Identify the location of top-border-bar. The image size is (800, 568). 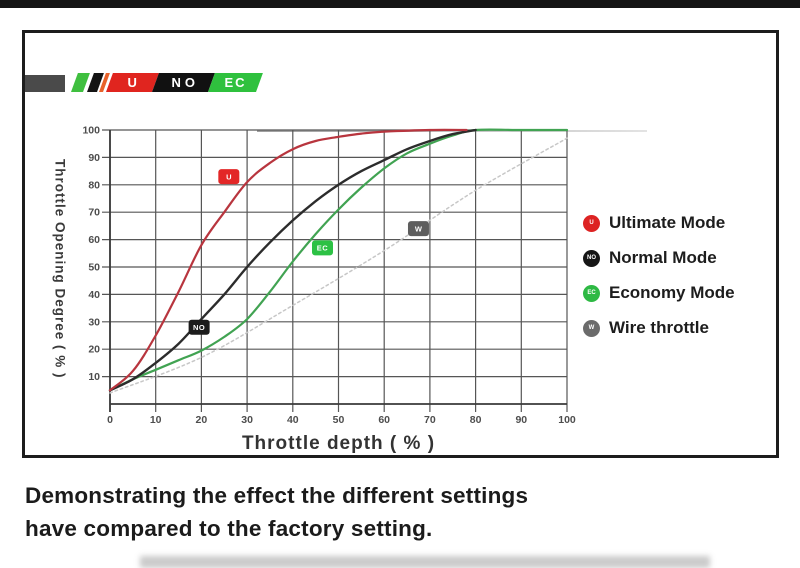
(400, 4).